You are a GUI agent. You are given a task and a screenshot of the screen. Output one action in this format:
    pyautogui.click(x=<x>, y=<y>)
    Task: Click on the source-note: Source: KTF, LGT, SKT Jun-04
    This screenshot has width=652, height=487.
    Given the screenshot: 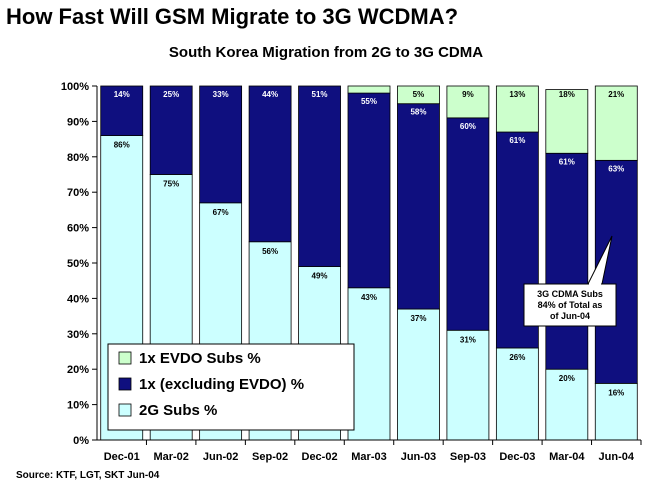 What is the action you would take?
    pyautogui.click(x=88, y=475)
    